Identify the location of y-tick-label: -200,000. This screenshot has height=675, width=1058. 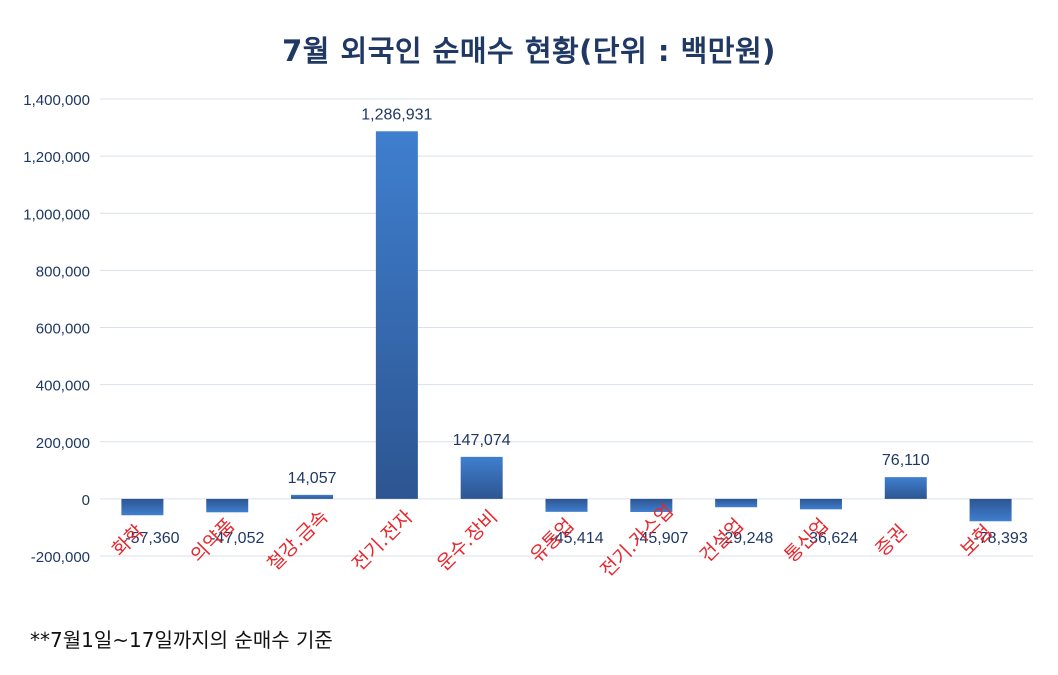
(60, 557).